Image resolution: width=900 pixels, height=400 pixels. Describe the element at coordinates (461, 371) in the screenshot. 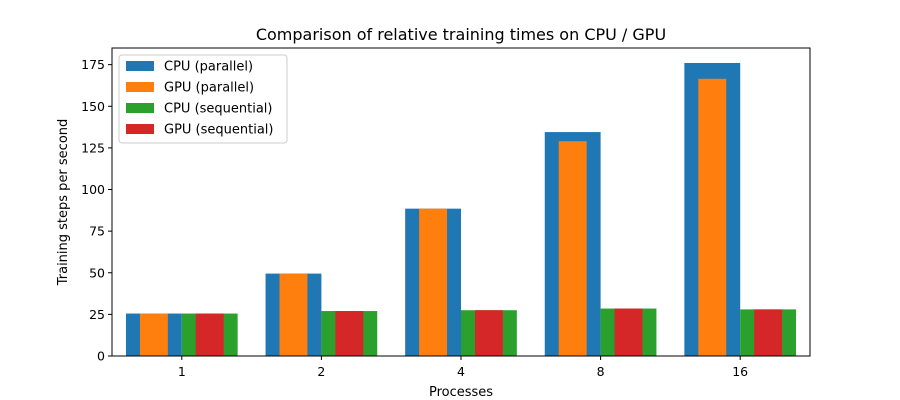

I see `x-tick-label: 4` at that location.